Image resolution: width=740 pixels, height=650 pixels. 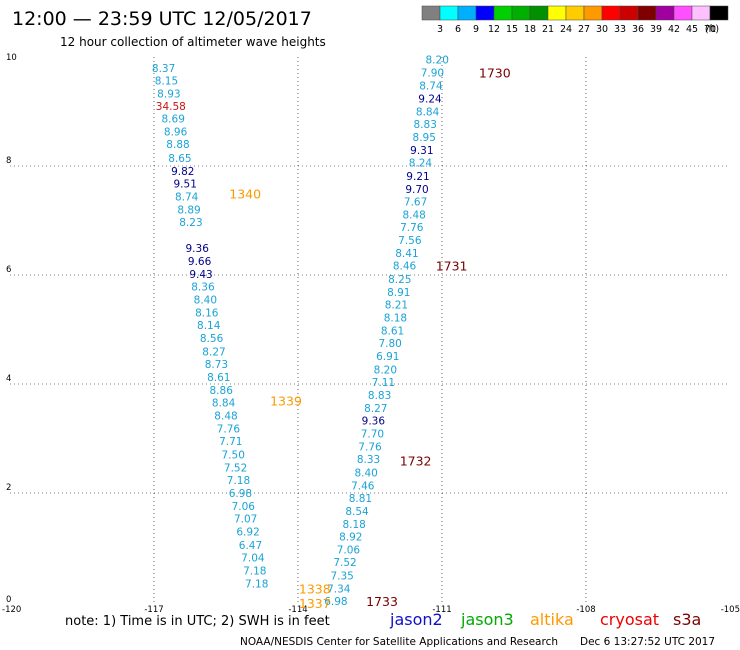 I want to click on swh-value-label: 7.80, so click(x=389, y=344).